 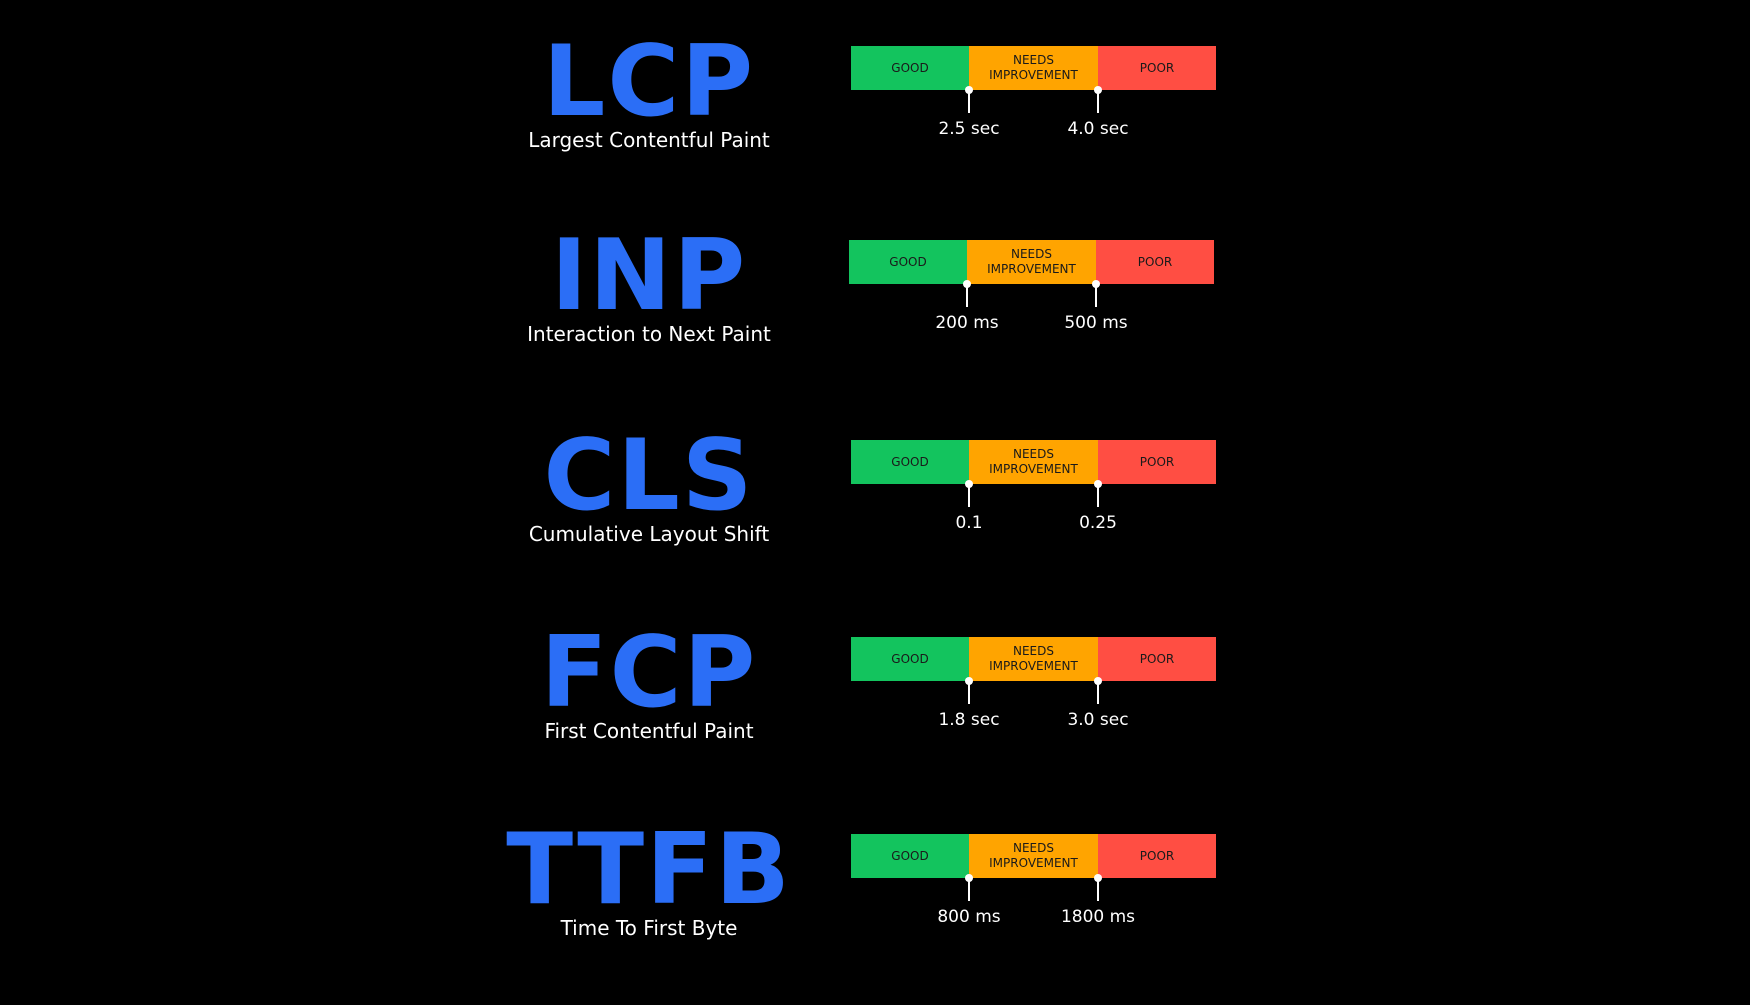 I want to click on metric-acronym: FCP, so click(x=649, y=673).